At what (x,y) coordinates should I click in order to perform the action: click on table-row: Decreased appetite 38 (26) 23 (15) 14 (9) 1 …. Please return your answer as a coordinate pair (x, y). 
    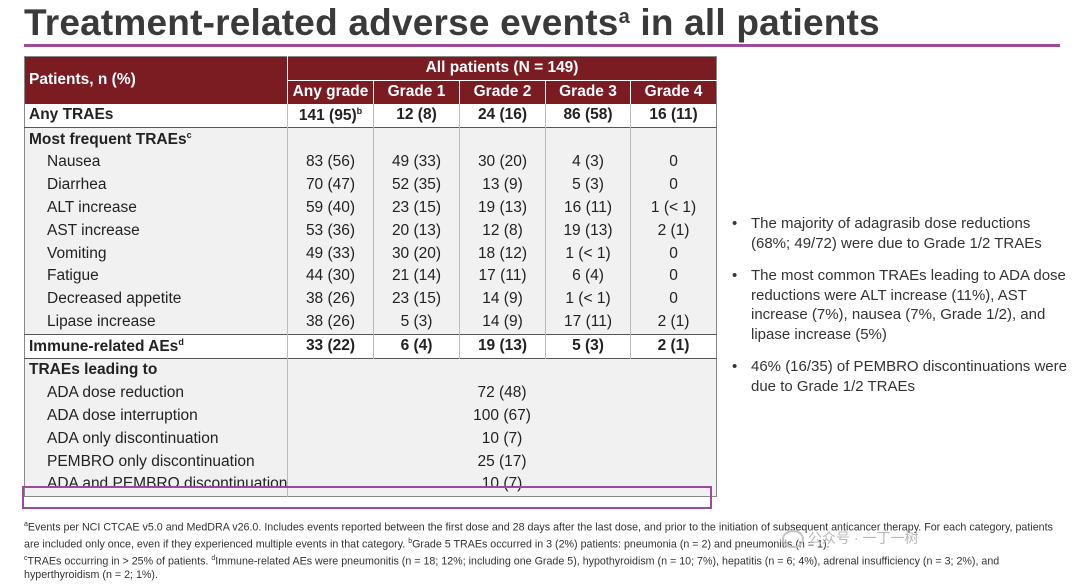
    Looking at the image, I should click on (370, 299).